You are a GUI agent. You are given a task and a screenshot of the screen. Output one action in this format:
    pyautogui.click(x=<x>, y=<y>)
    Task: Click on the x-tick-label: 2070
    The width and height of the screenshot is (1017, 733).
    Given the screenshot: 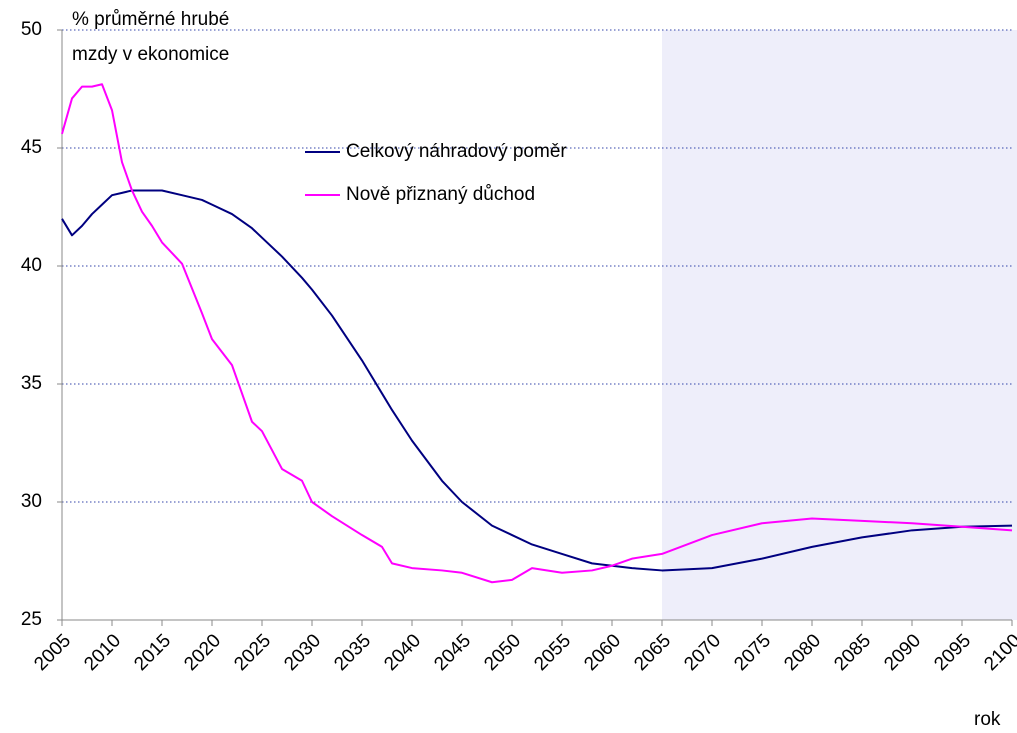 What is the action you would take?
    pyautogui.click(x=702, y=652)
    